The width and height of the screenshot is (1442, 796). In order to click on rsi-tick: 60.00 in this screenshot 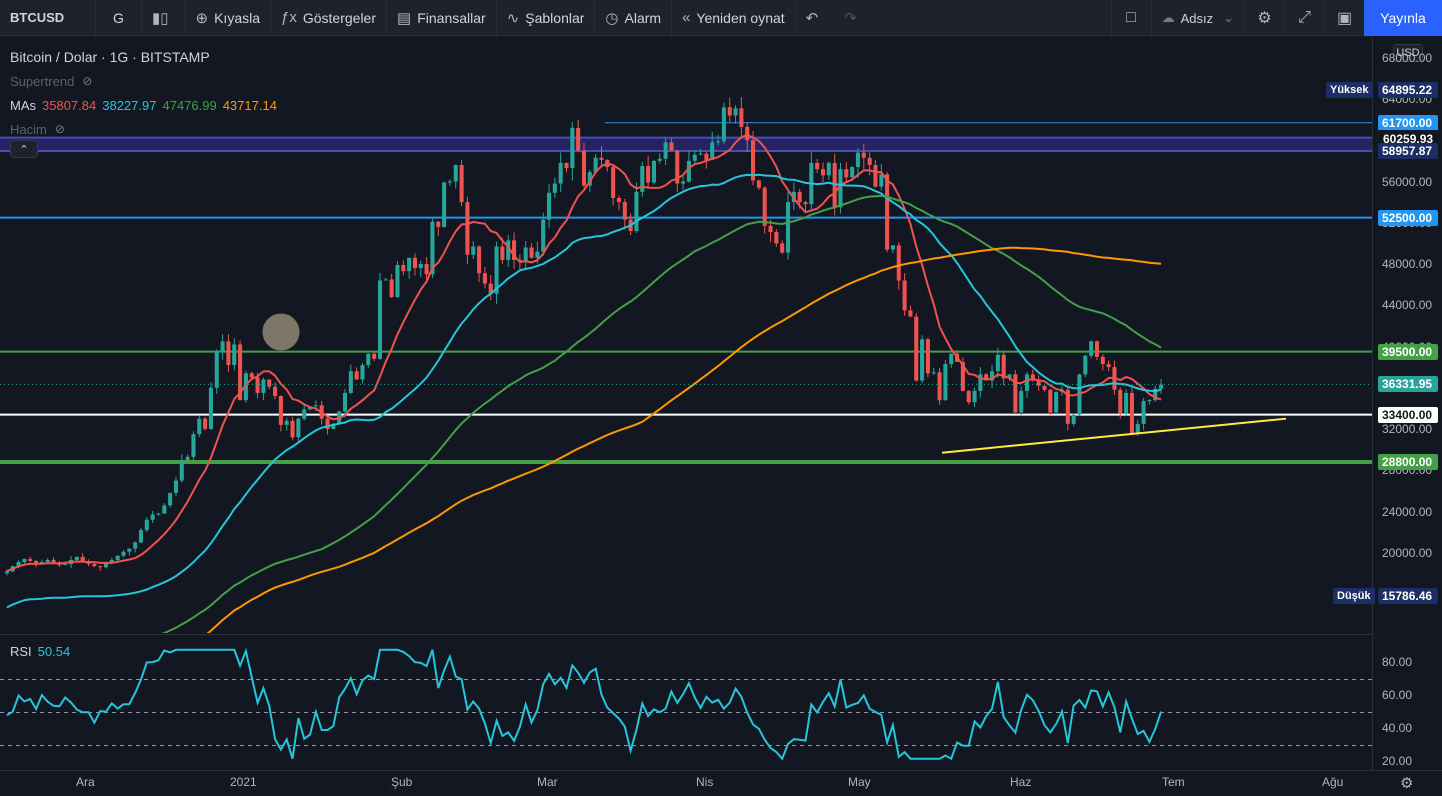, I will do `click(1397, 695)`.